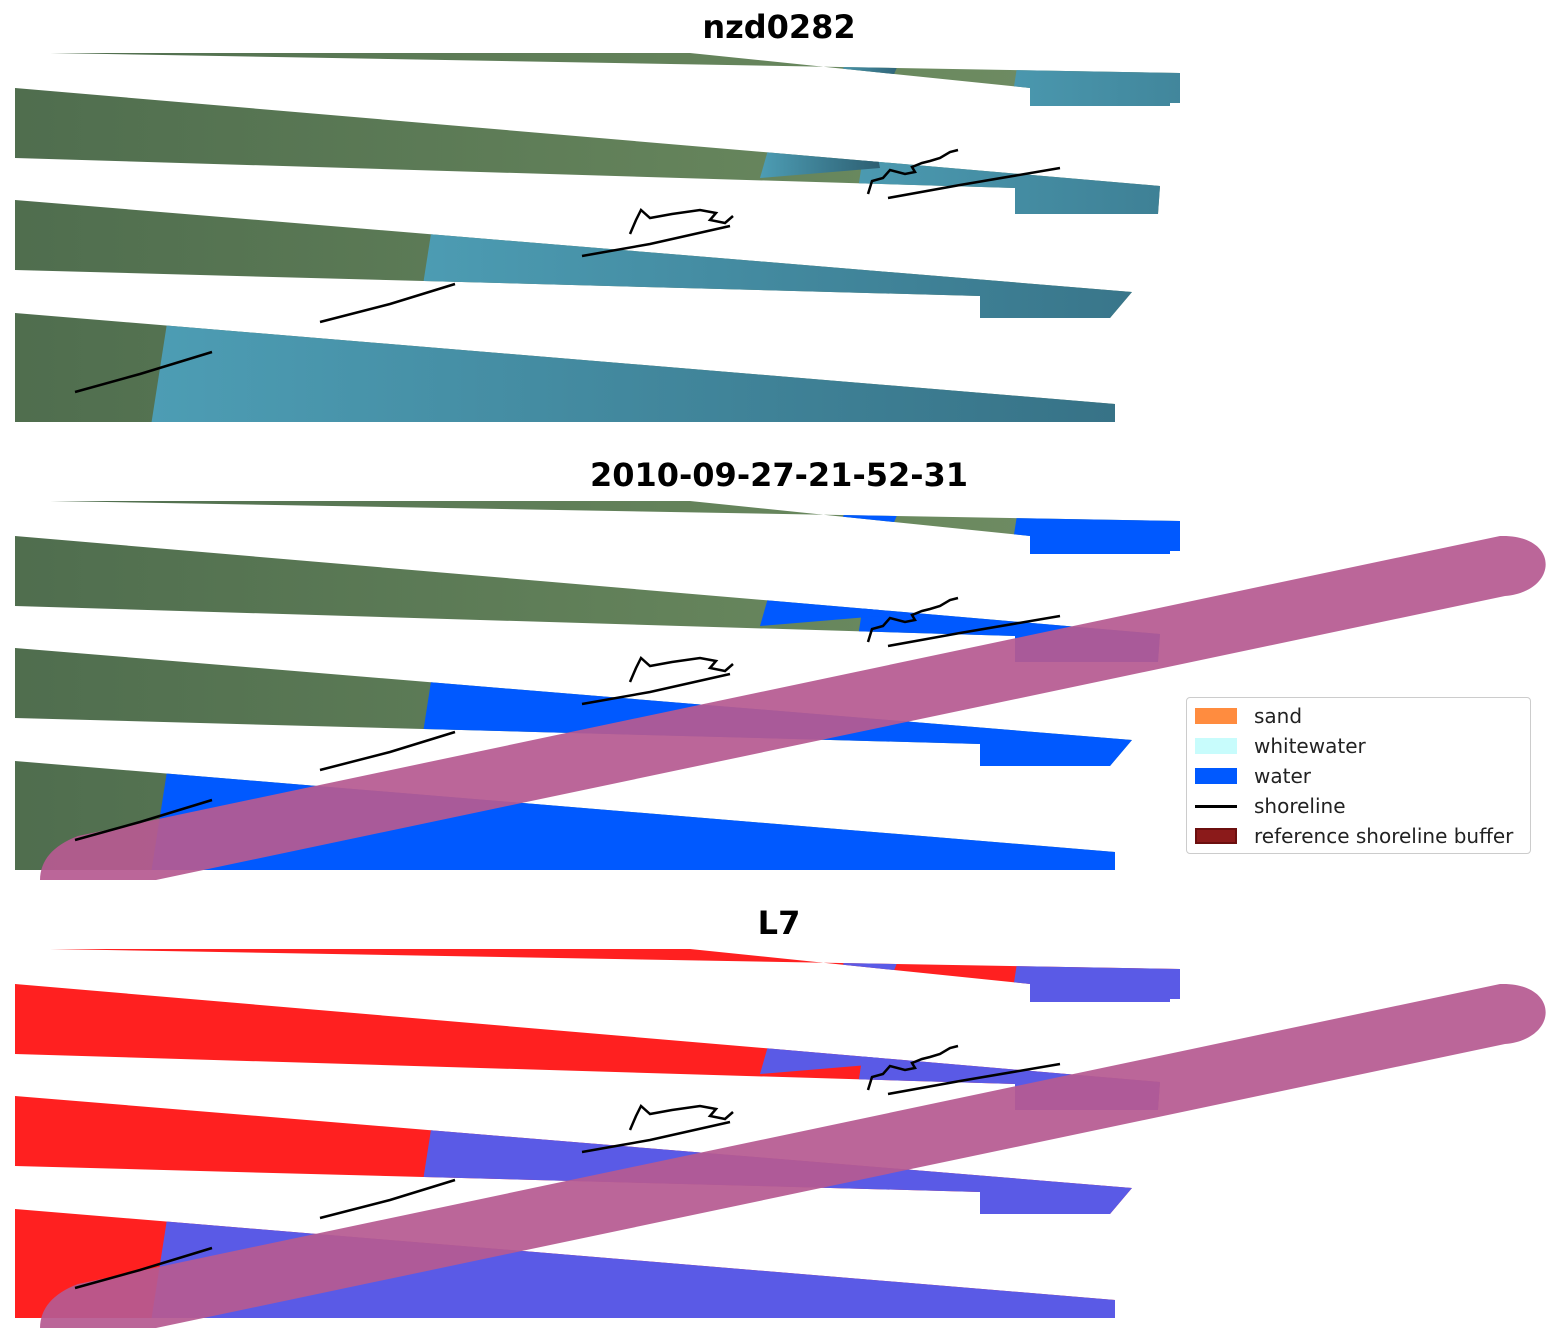 Image resolution: width=1558 pixels, height=1337 pixels. I want to click on legend-swatch-whitewater, so click(1216, 746).